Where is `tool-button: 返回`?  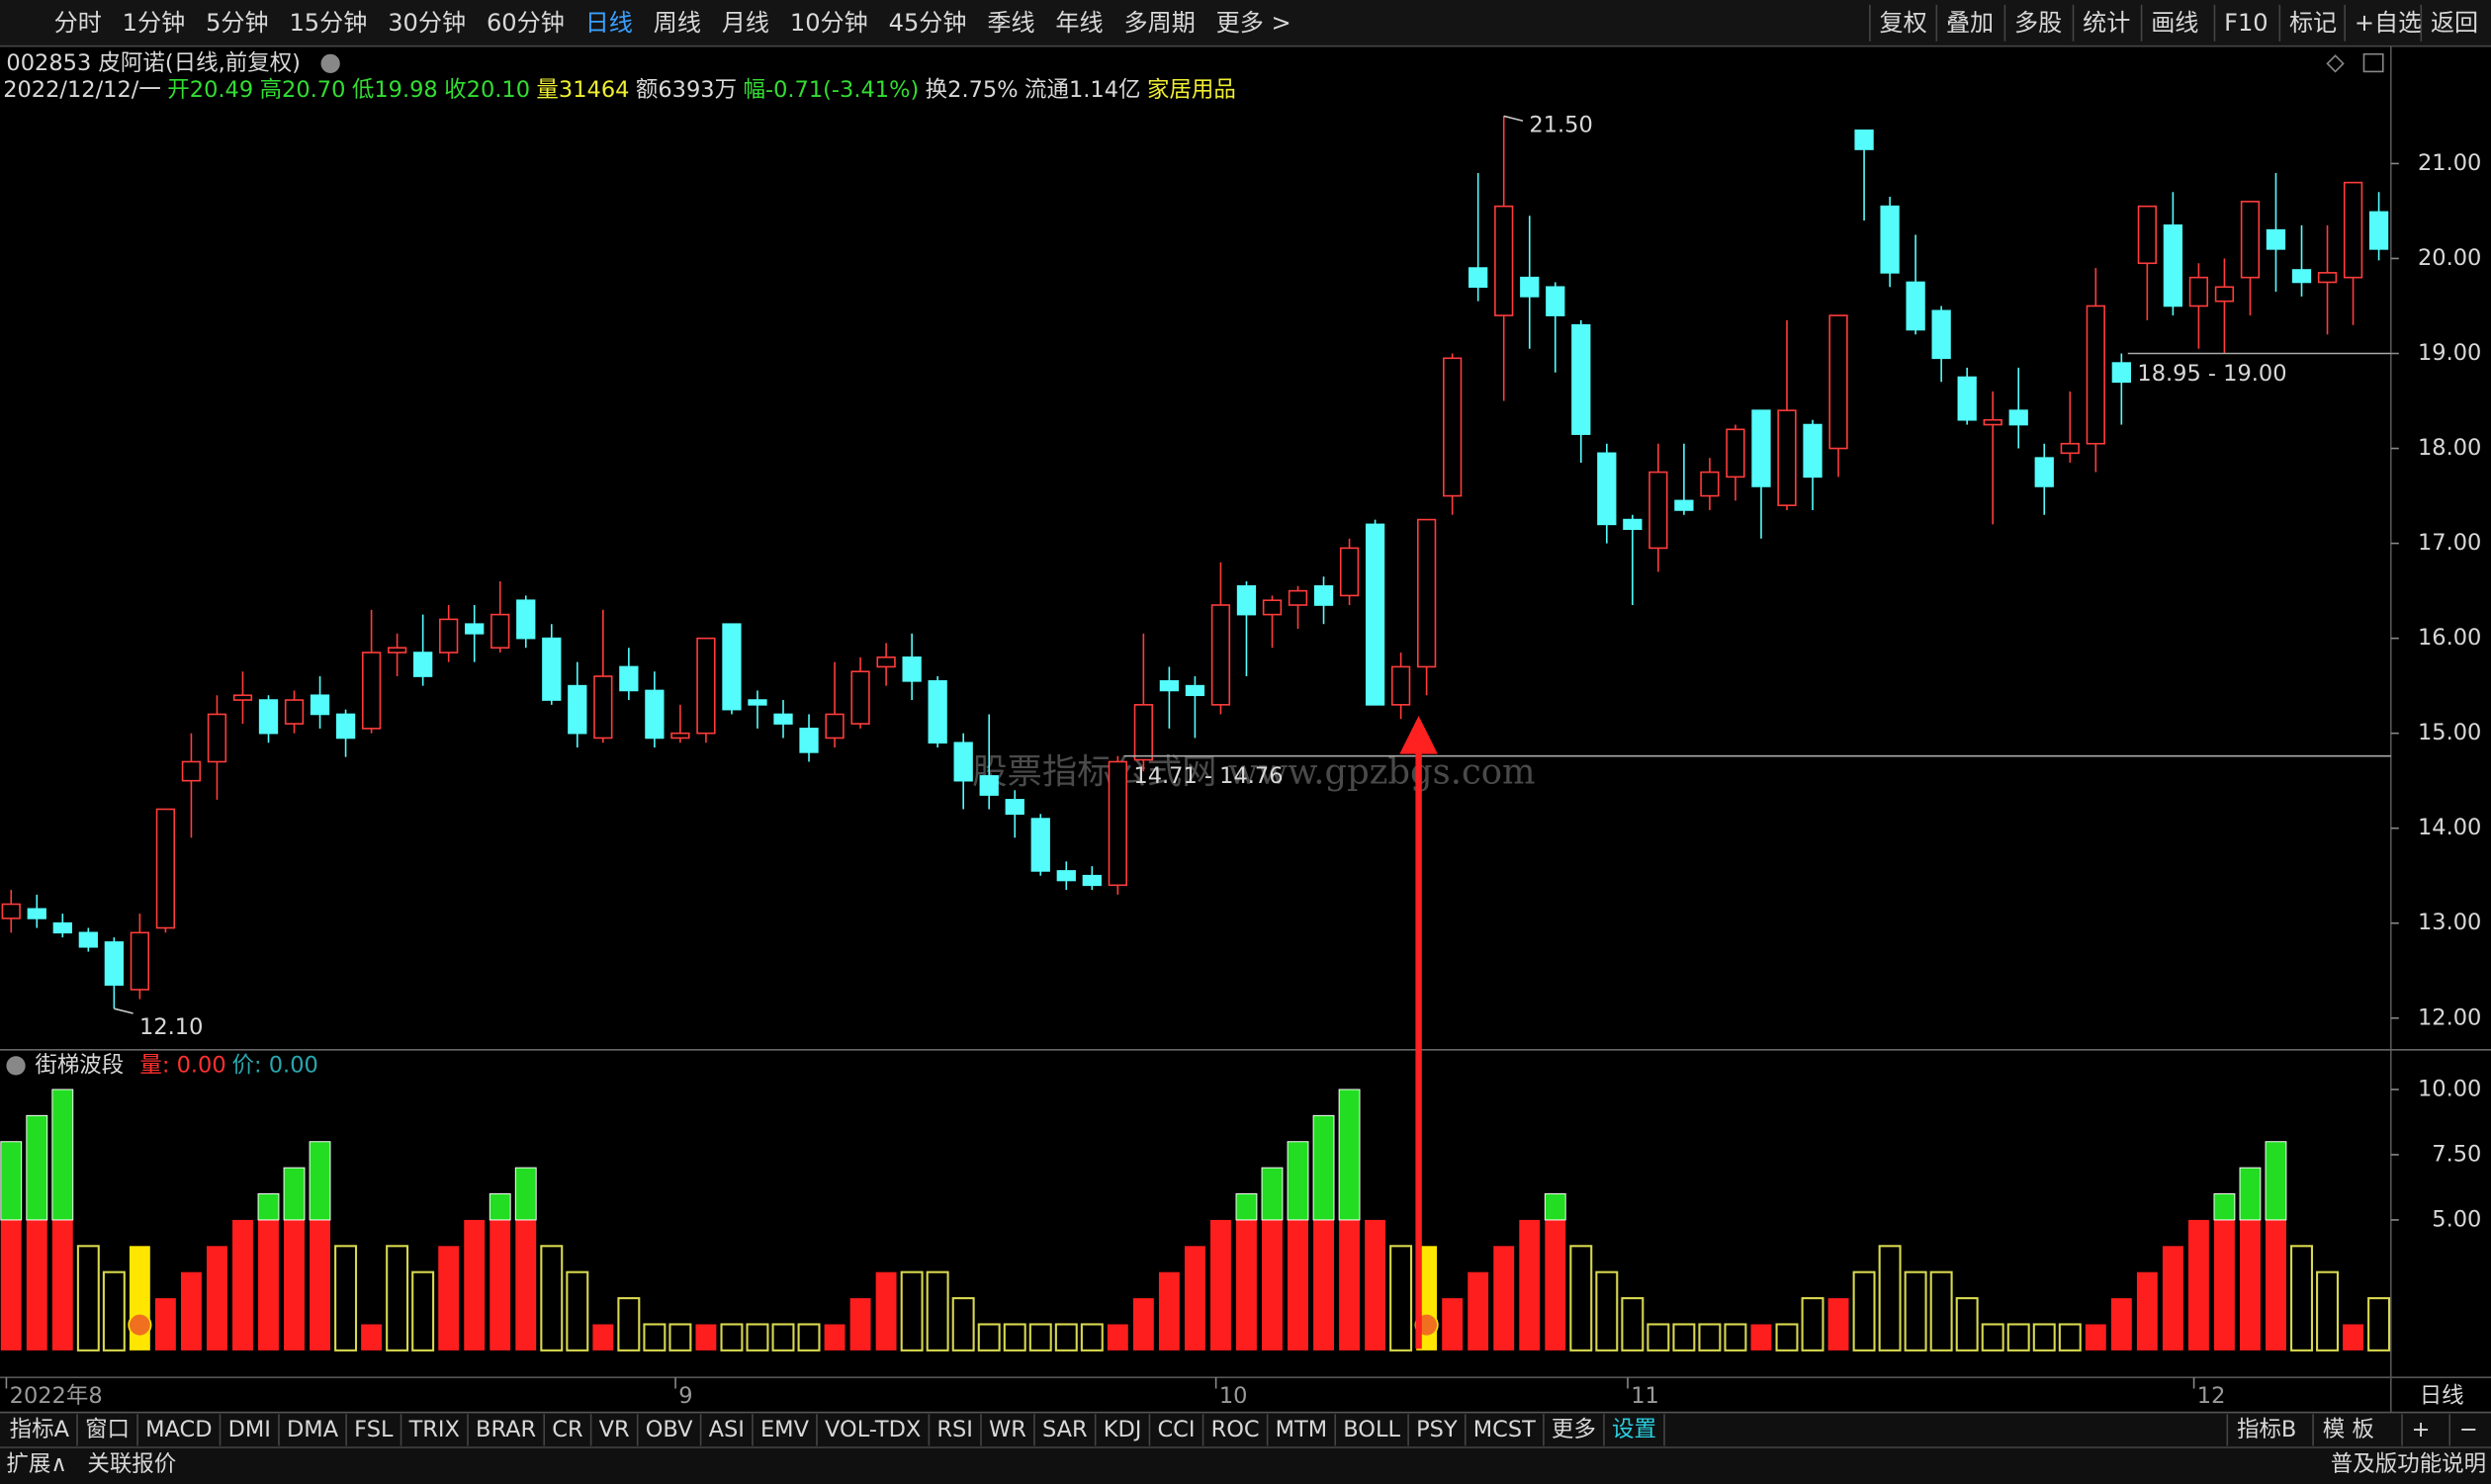
tool-button: 返回 is located at coordinates (2454, 23).